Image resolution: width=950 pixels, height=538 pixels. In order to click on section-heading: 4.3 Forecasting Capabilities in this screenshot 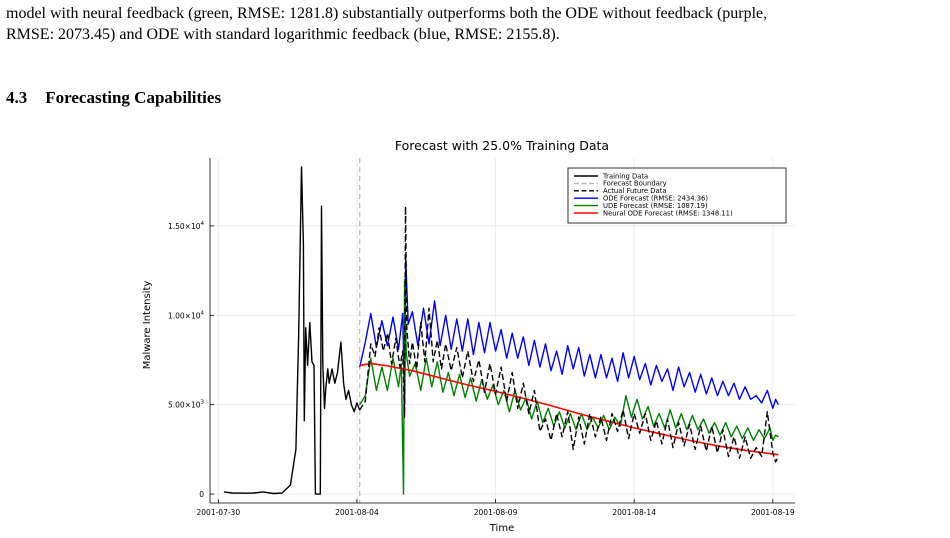, I will do `click(113, 98)`.